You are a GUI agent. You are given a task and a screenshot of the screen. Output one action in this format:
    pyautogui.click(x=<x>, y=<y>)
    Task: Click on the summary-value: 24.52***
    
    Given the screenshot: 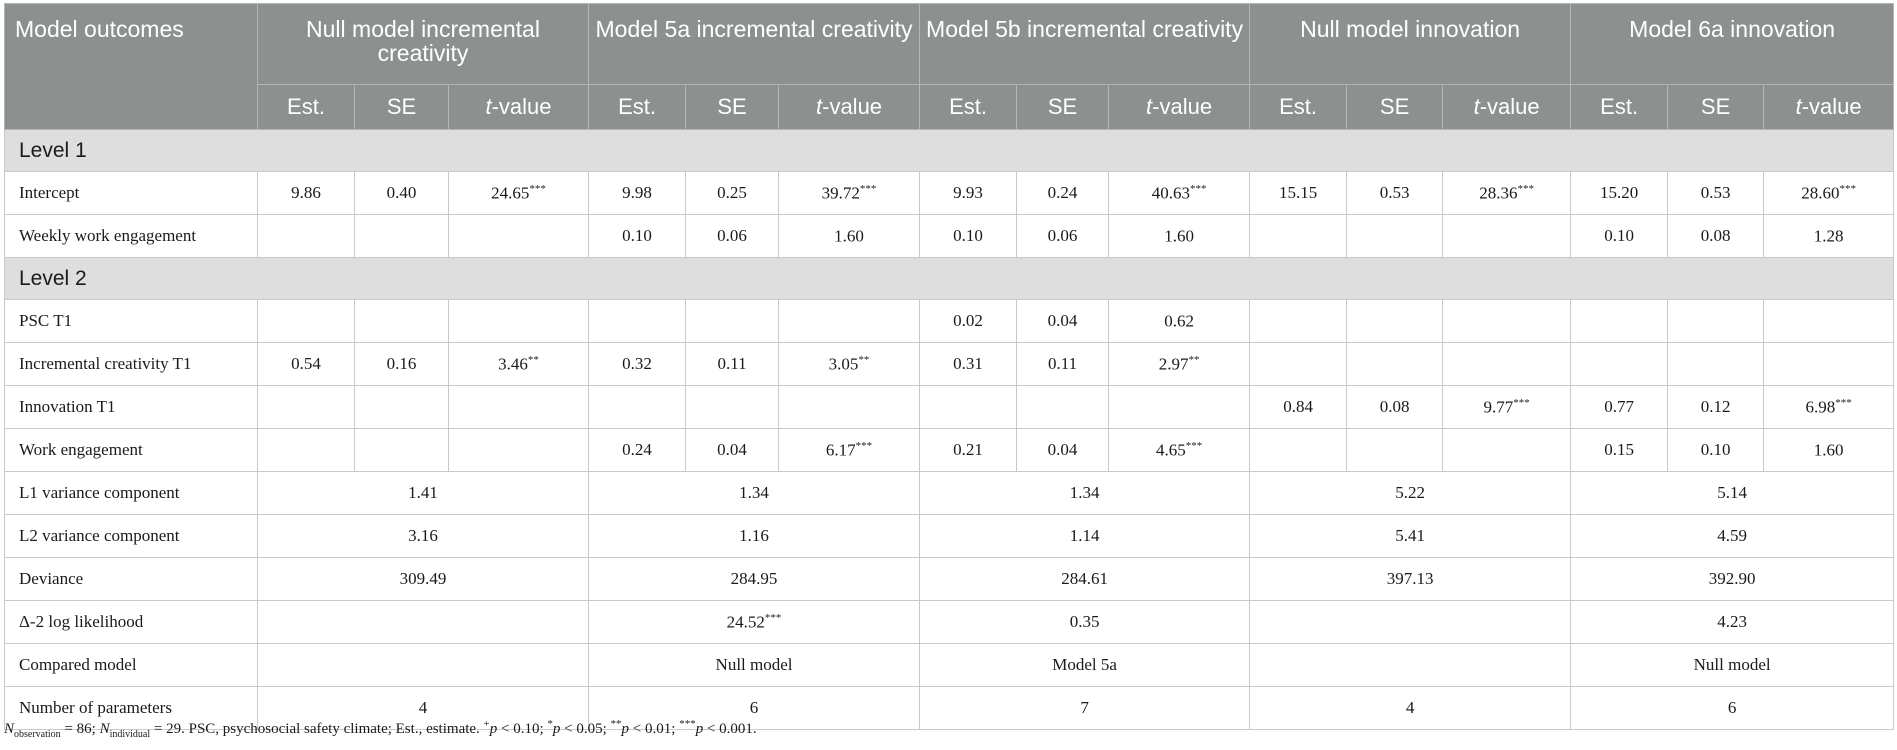 What is the action you would take?
    pyautogui.click(x=754, y=622)
    